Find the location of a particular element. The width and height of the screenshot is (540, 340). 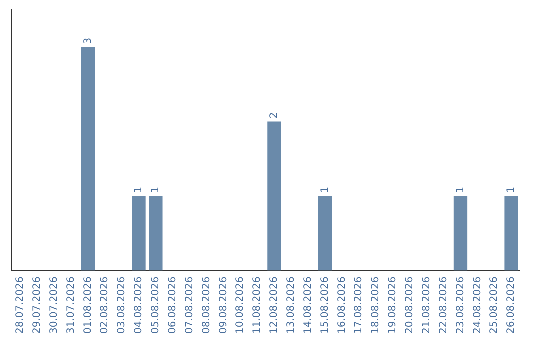

x-tick-label: 12.08.2026 is located at coordinates (274, 305).